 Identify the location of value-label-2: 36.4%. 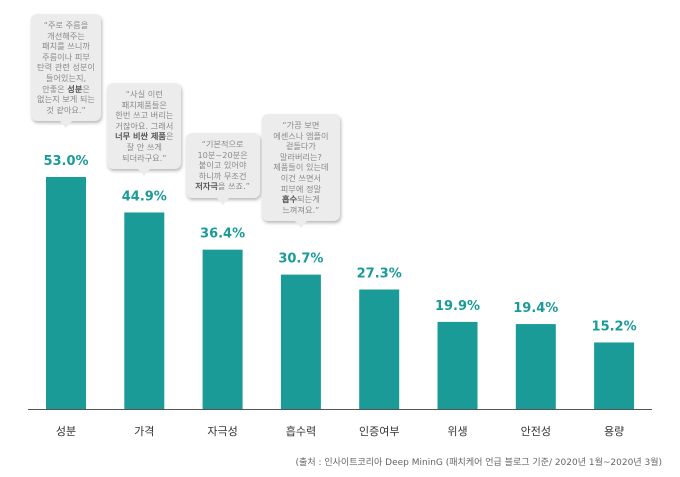
(222, 234).